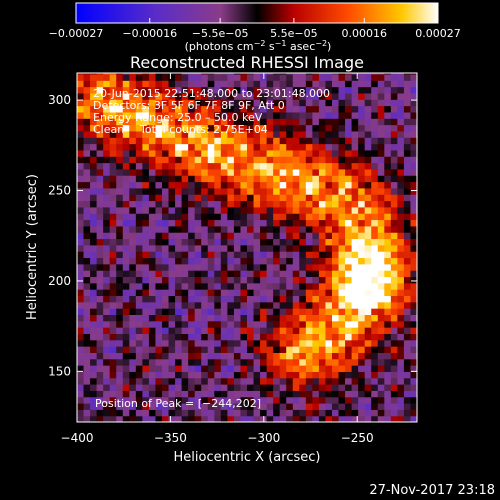  Describe the element at coordinates (59, 100) in the screenshot. I see `y-tick-label: 300` at that location.